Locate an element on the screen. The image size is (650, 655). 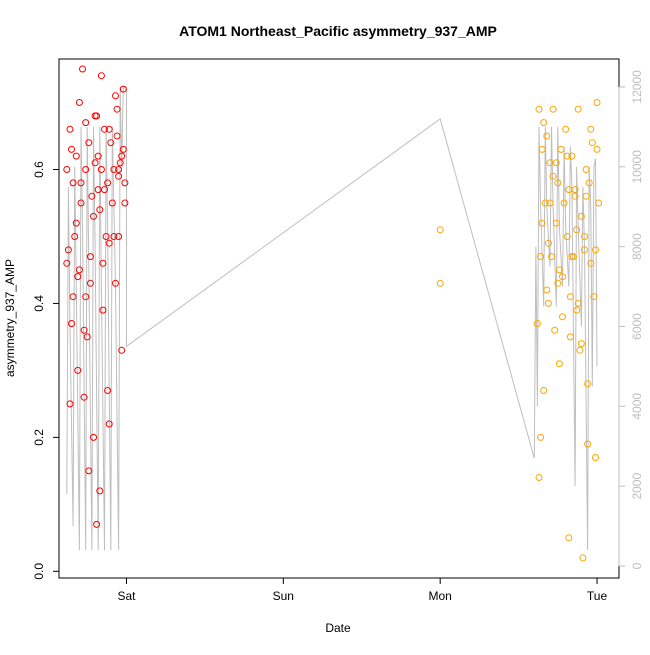
y-tick-label: 0.4 is located at coordinates (39, 303).